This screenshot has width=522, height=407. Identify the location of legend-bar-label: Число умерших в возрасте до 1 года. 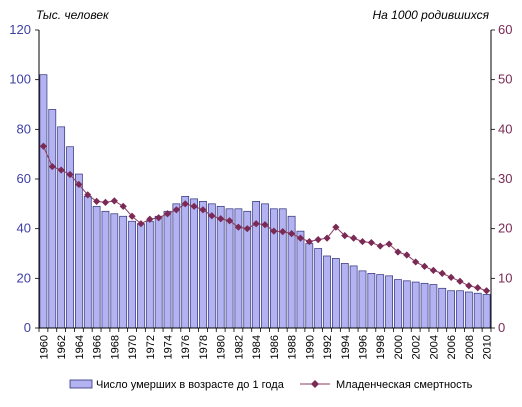
(190, 385).